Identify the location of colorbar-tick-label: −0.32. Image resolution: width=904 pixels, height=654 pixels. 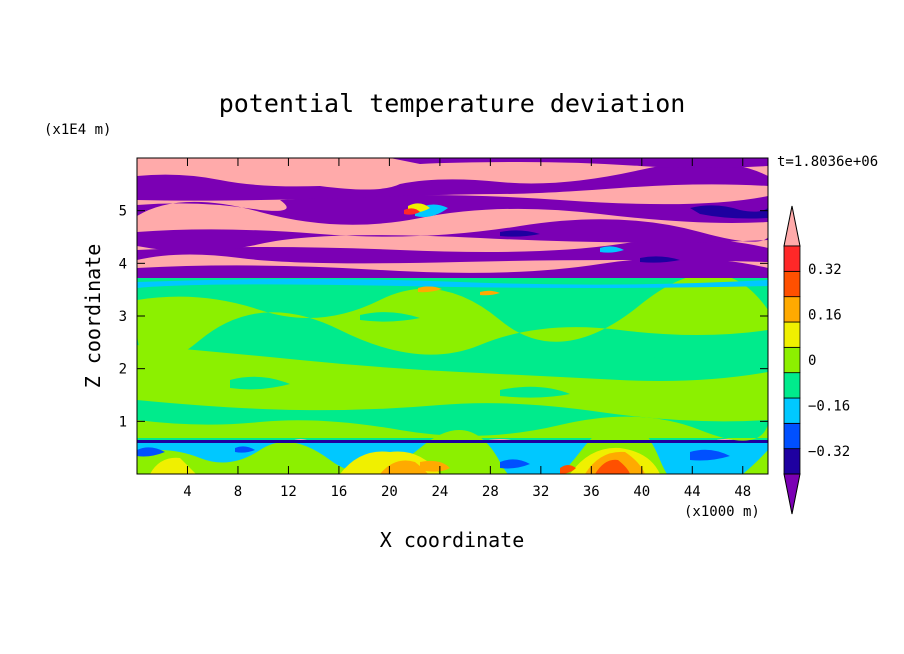
(829, 452).